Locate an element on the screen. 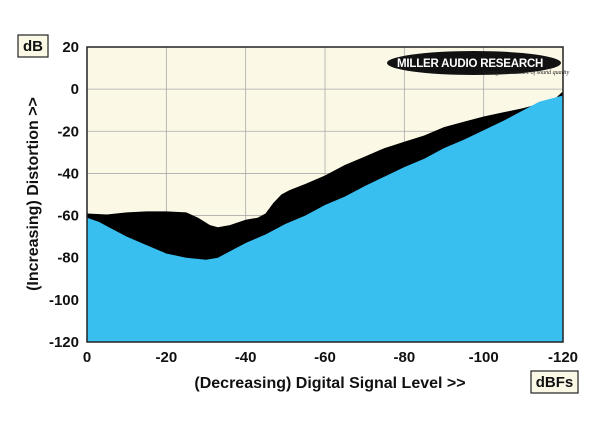  x-tick-label: 0 is located at coordinates (87, 357).